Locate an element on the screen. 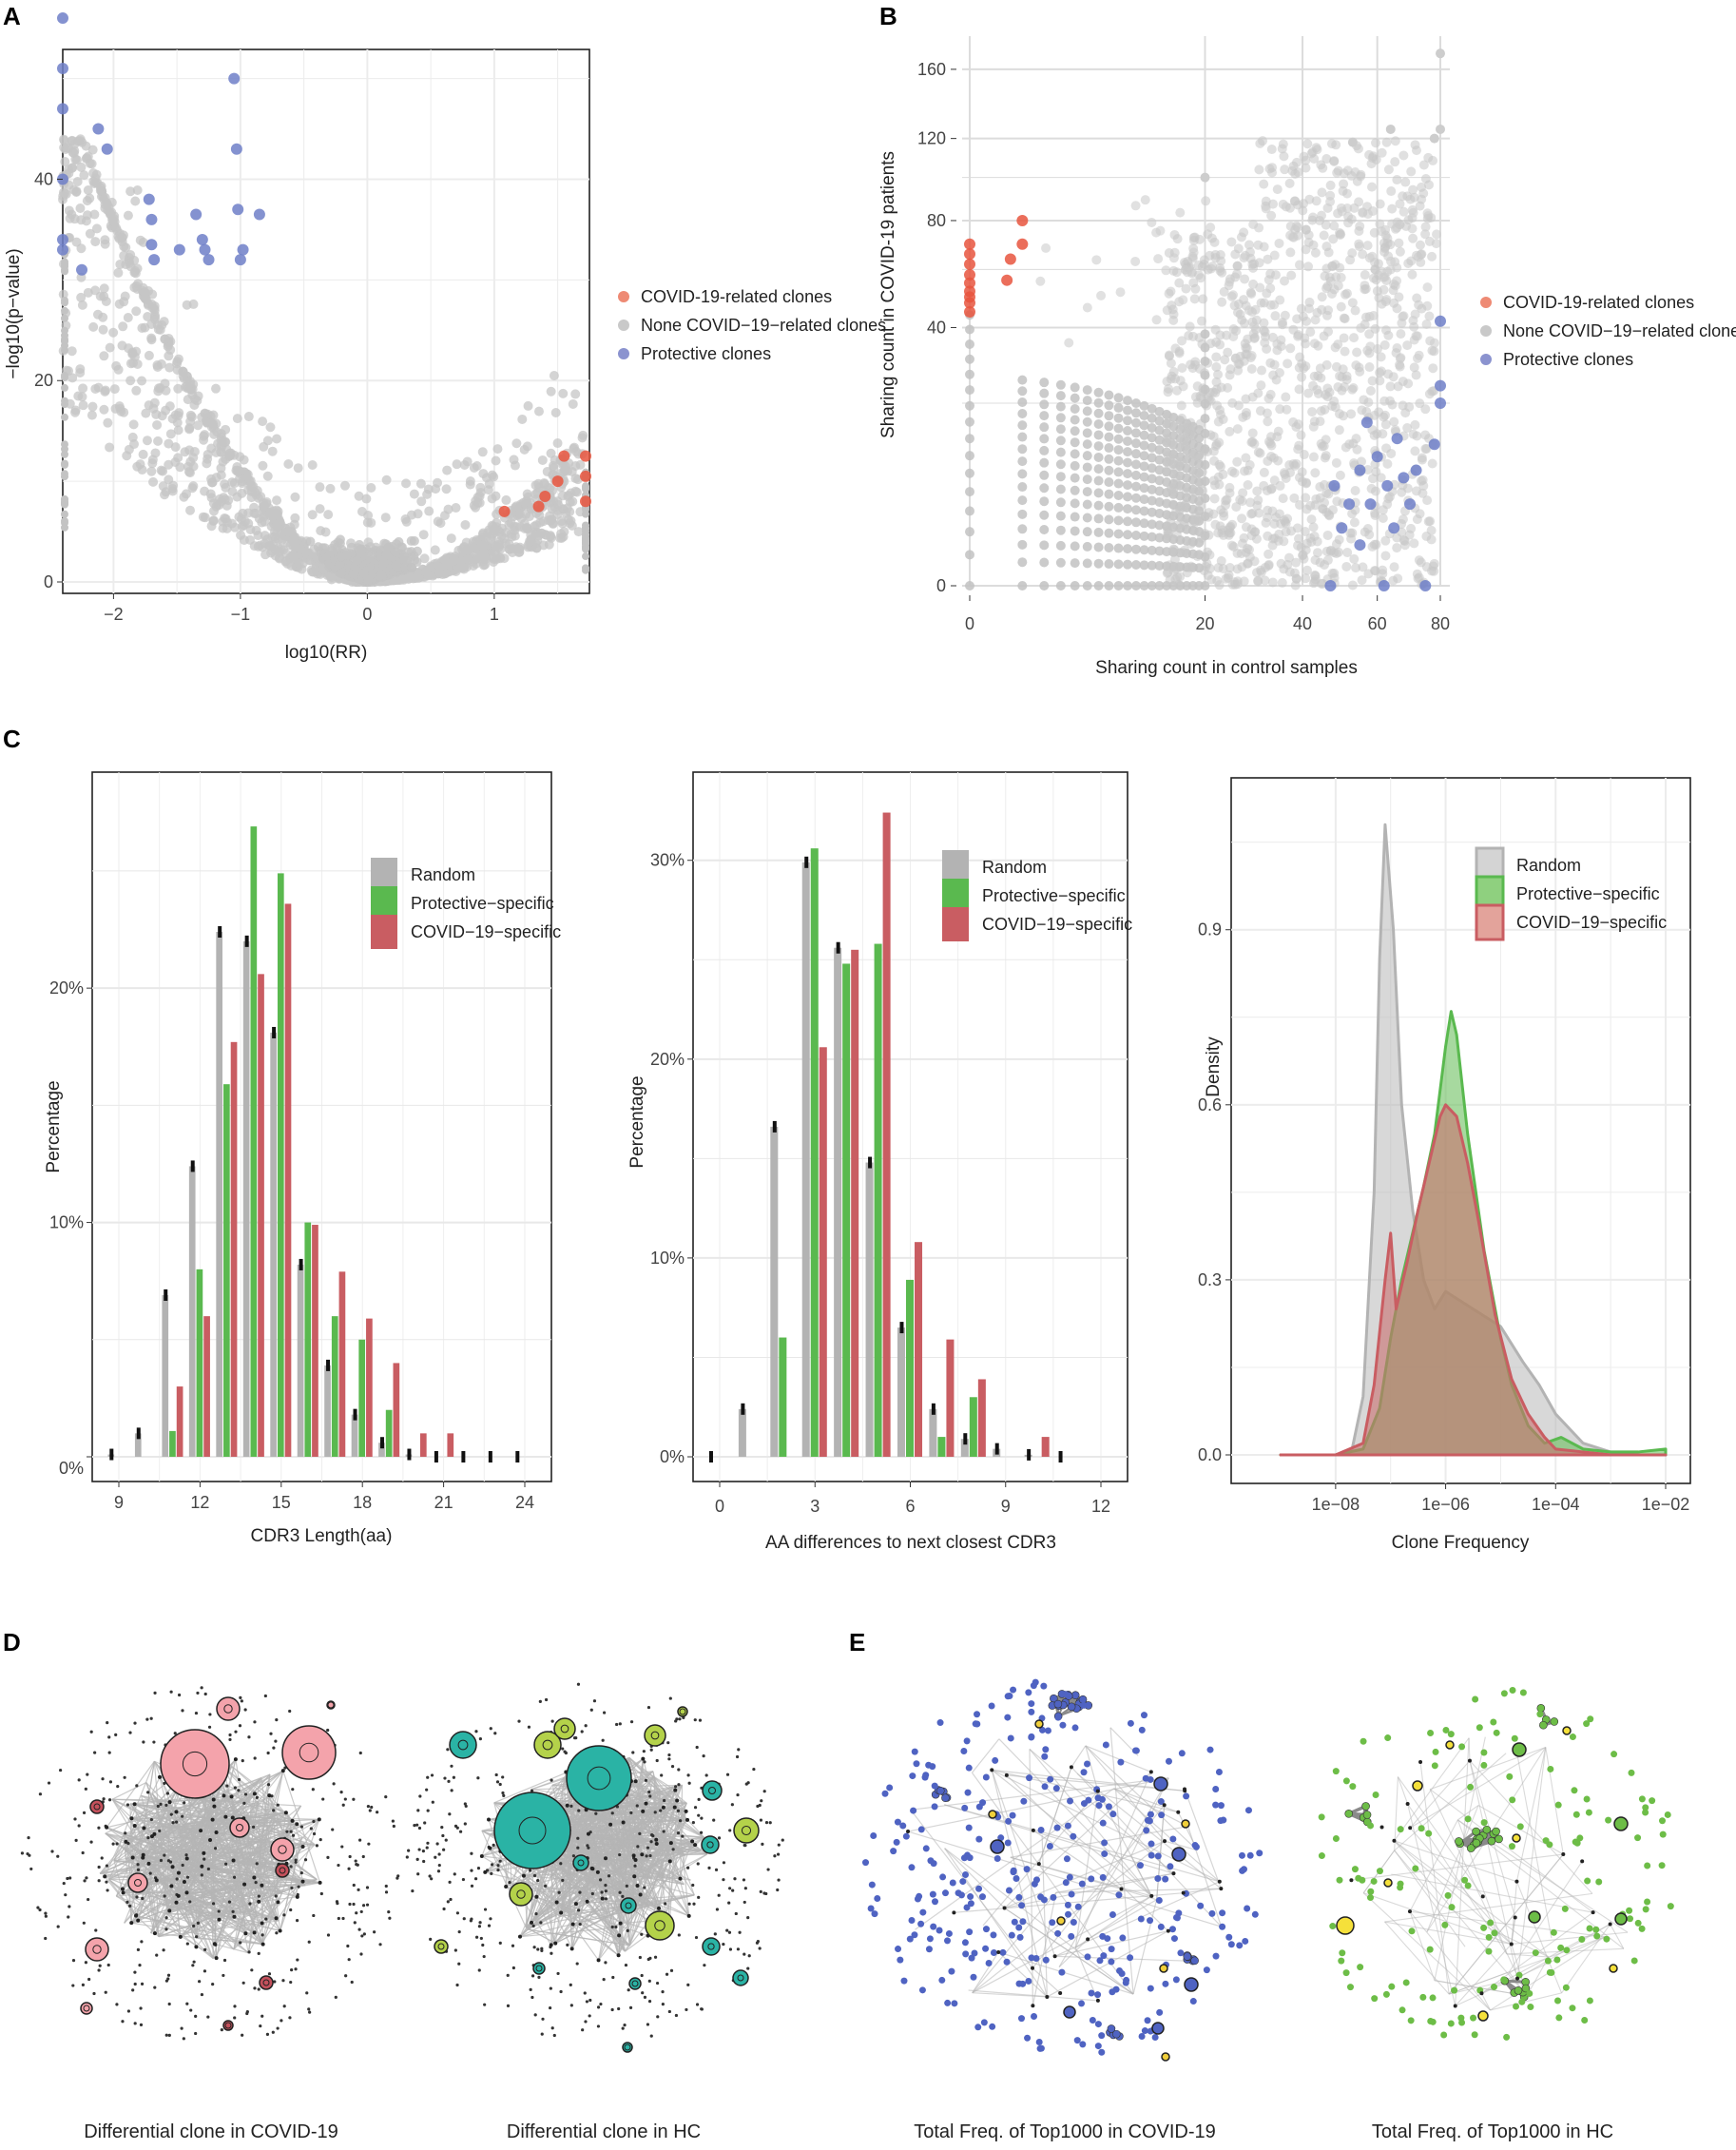 The image size is (1736, 2150). y-tick-label-0: 0% is located at coordinates (71, 1469).